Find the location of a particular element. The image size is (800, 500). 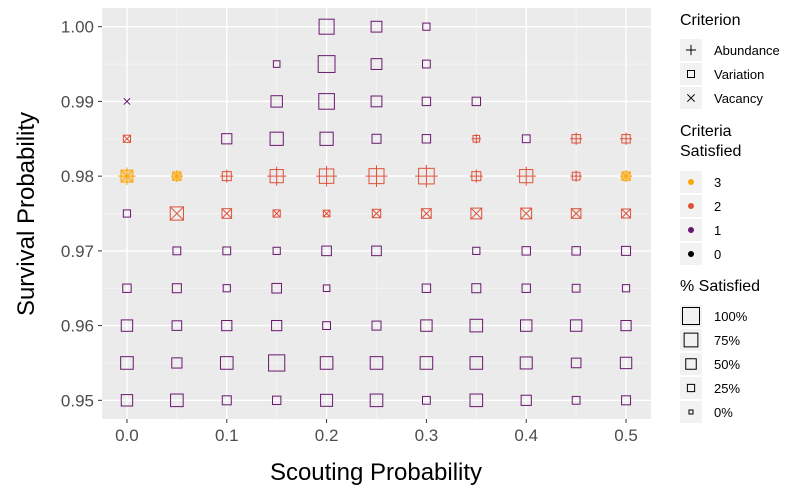

legend-criterion-label: Vacancy is located at coordinates (738, 98).